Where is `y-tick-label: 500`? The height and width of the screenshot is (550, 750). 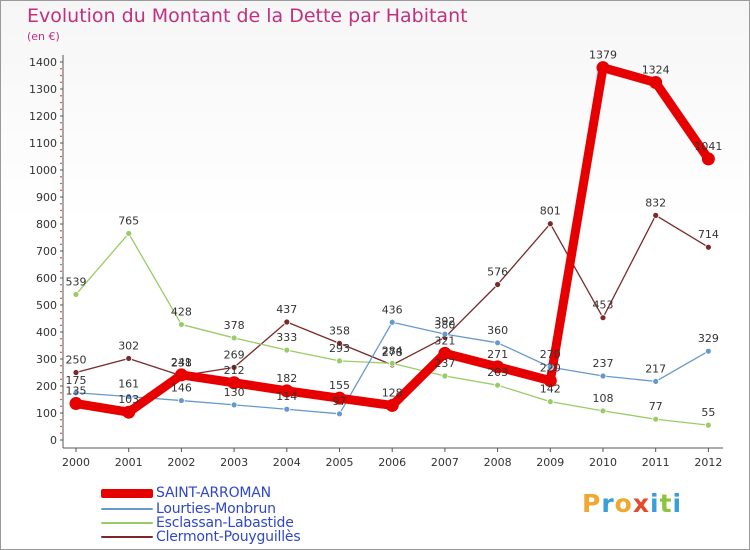 y-tick-label: 500 is located at coordinates (46, 305).